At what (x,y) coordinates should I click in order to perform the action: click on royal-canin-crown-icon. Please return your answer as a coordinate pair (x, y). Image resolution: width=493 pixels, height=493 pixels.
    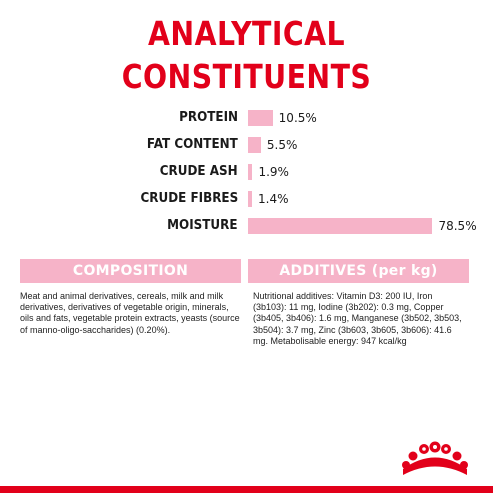
    Looking at the image, I should click on (435, 459).